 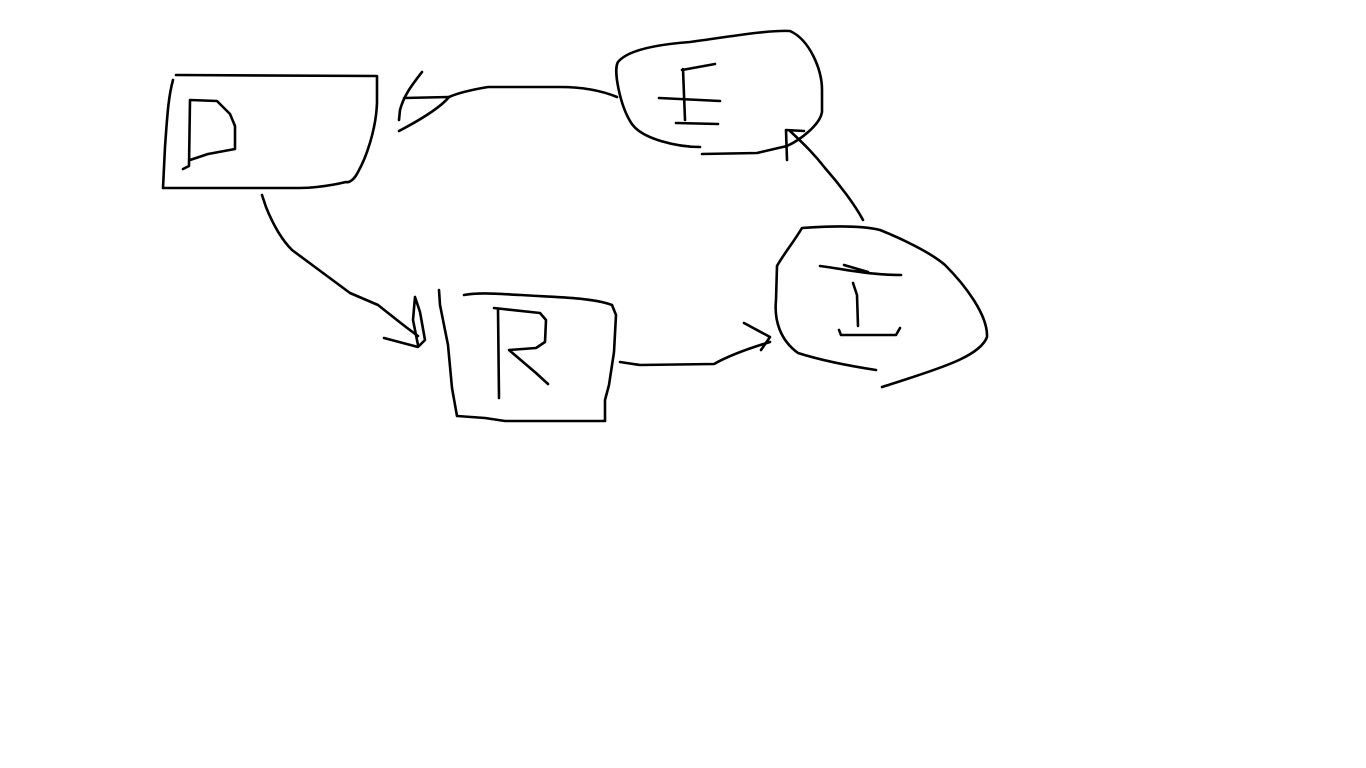 What do you see at coordinates (508, 101) in the screenshot?
I see `edge-e-to-d` at bounding box center [508, 101].